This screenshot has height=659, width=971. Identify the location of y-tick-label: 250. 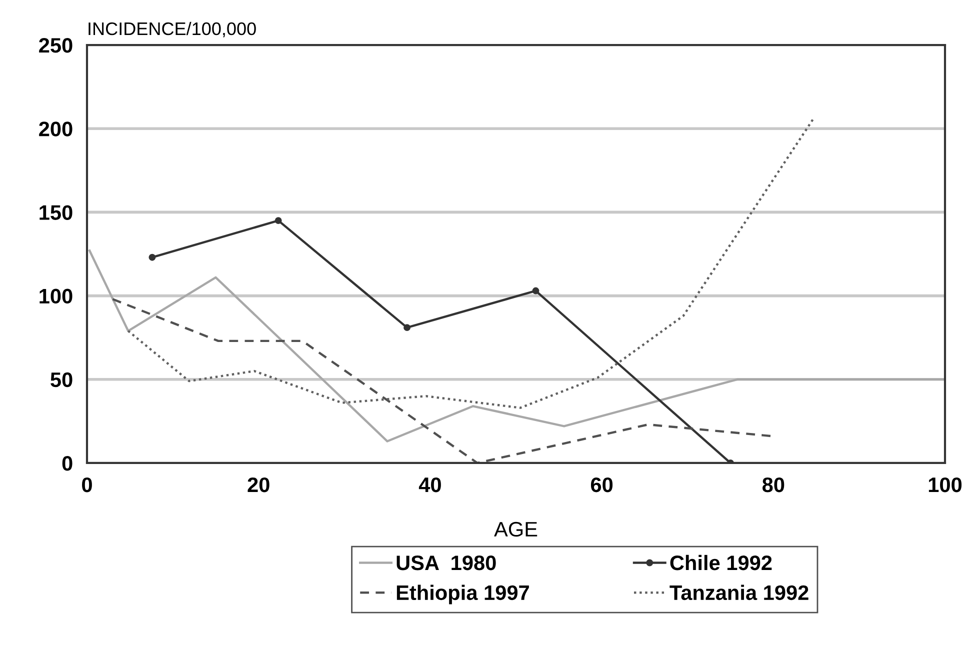
(55, 45).